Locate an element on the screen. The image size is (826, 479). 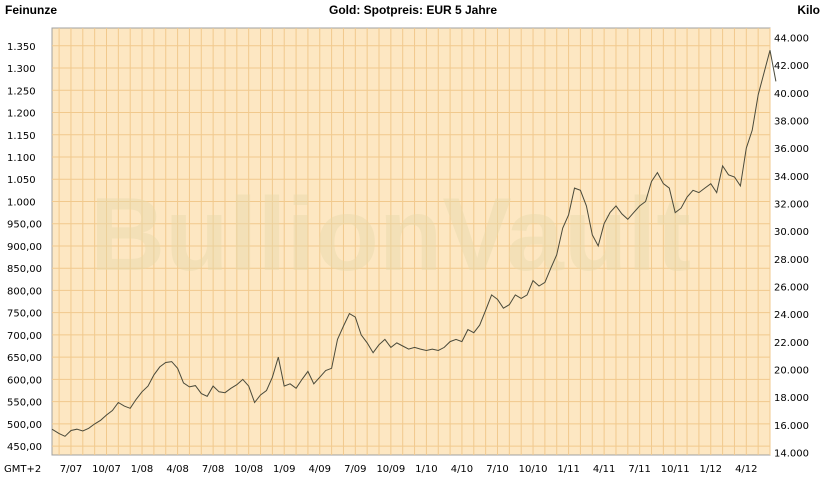
chart-title: Gold: Spotpreis: EUR 5 Jahre is located at coordinates (413, 10).